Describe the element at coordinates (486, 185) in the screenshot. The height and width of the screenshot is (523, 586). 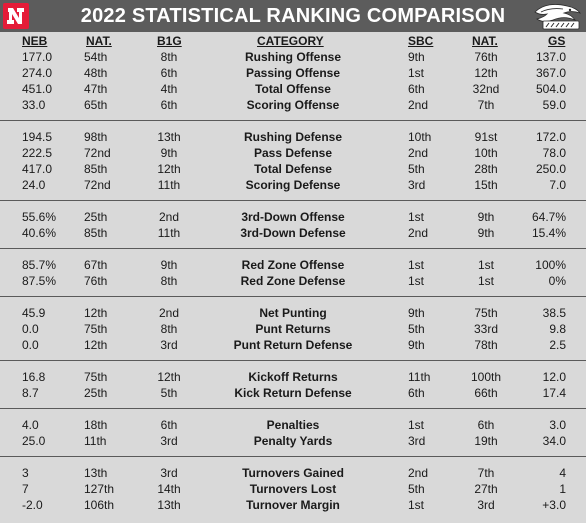
I see `stat-nat2: 15th` at that location.